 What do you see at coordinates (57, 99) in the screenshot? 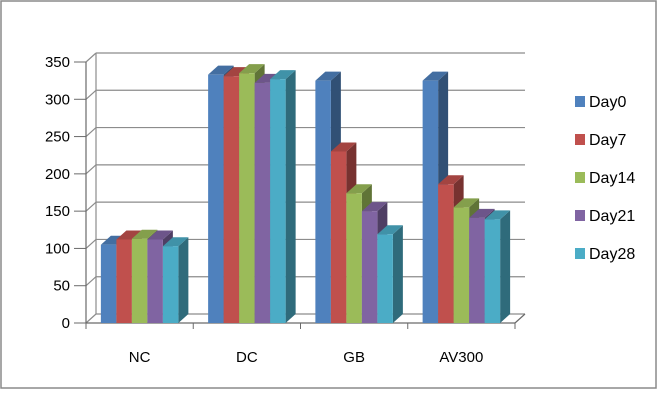
I see `y-tick-label: 300` at bounding box center [57, 99].